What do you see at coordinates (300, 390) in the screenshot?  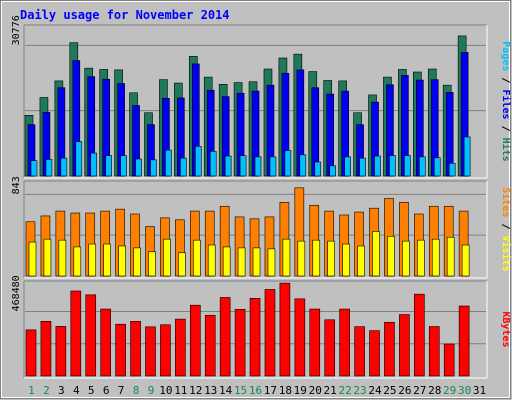 I see `x-tick-label: 19` at bounding box center [300, 390].